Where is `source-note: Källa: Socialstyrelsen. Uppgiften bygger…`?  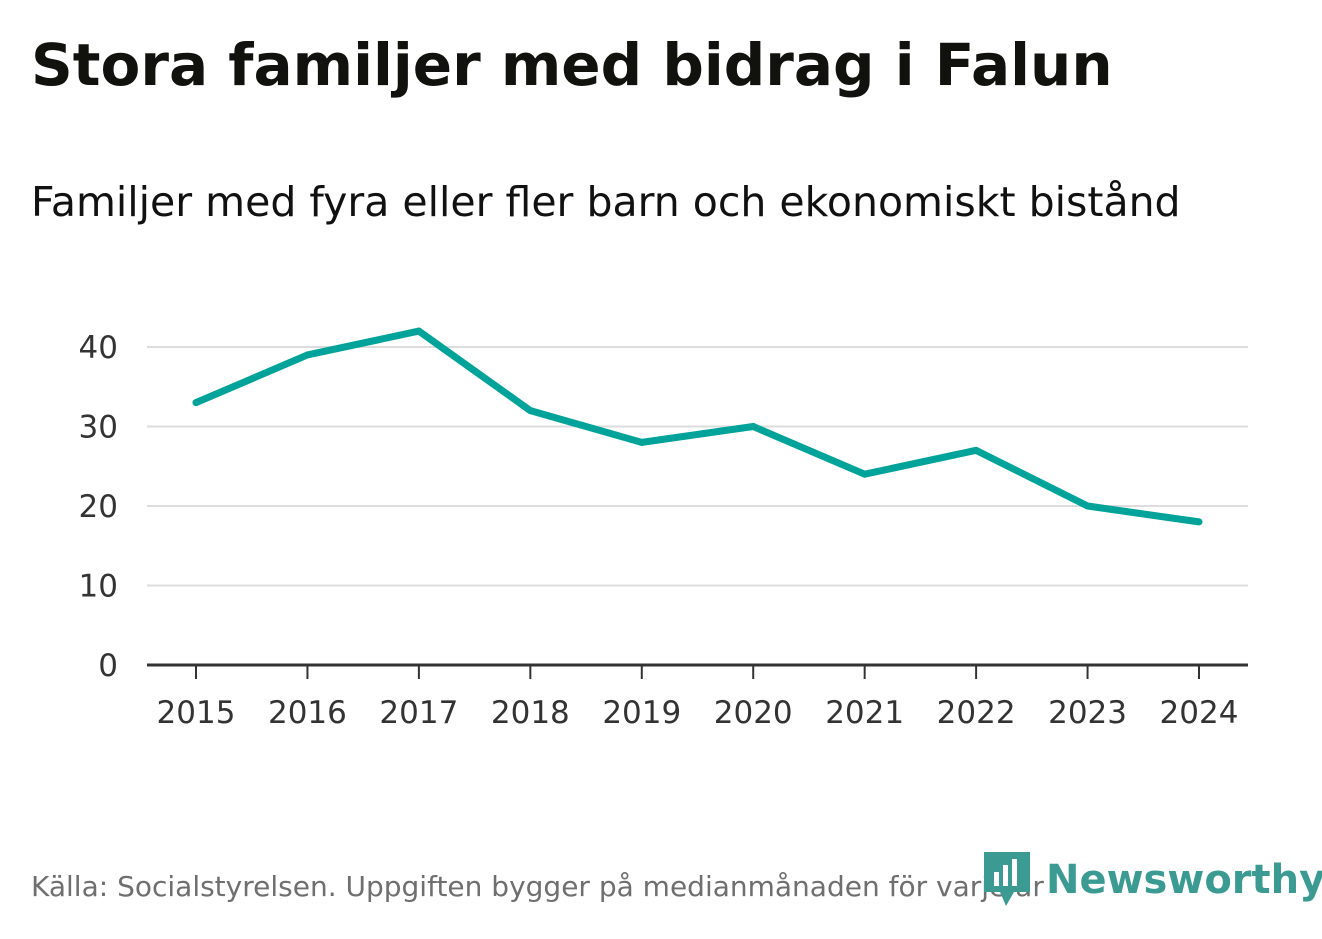
source-note: Källa: Socialstyrelsen. Uppgiften bygger… is located at coordinates (537, 886).